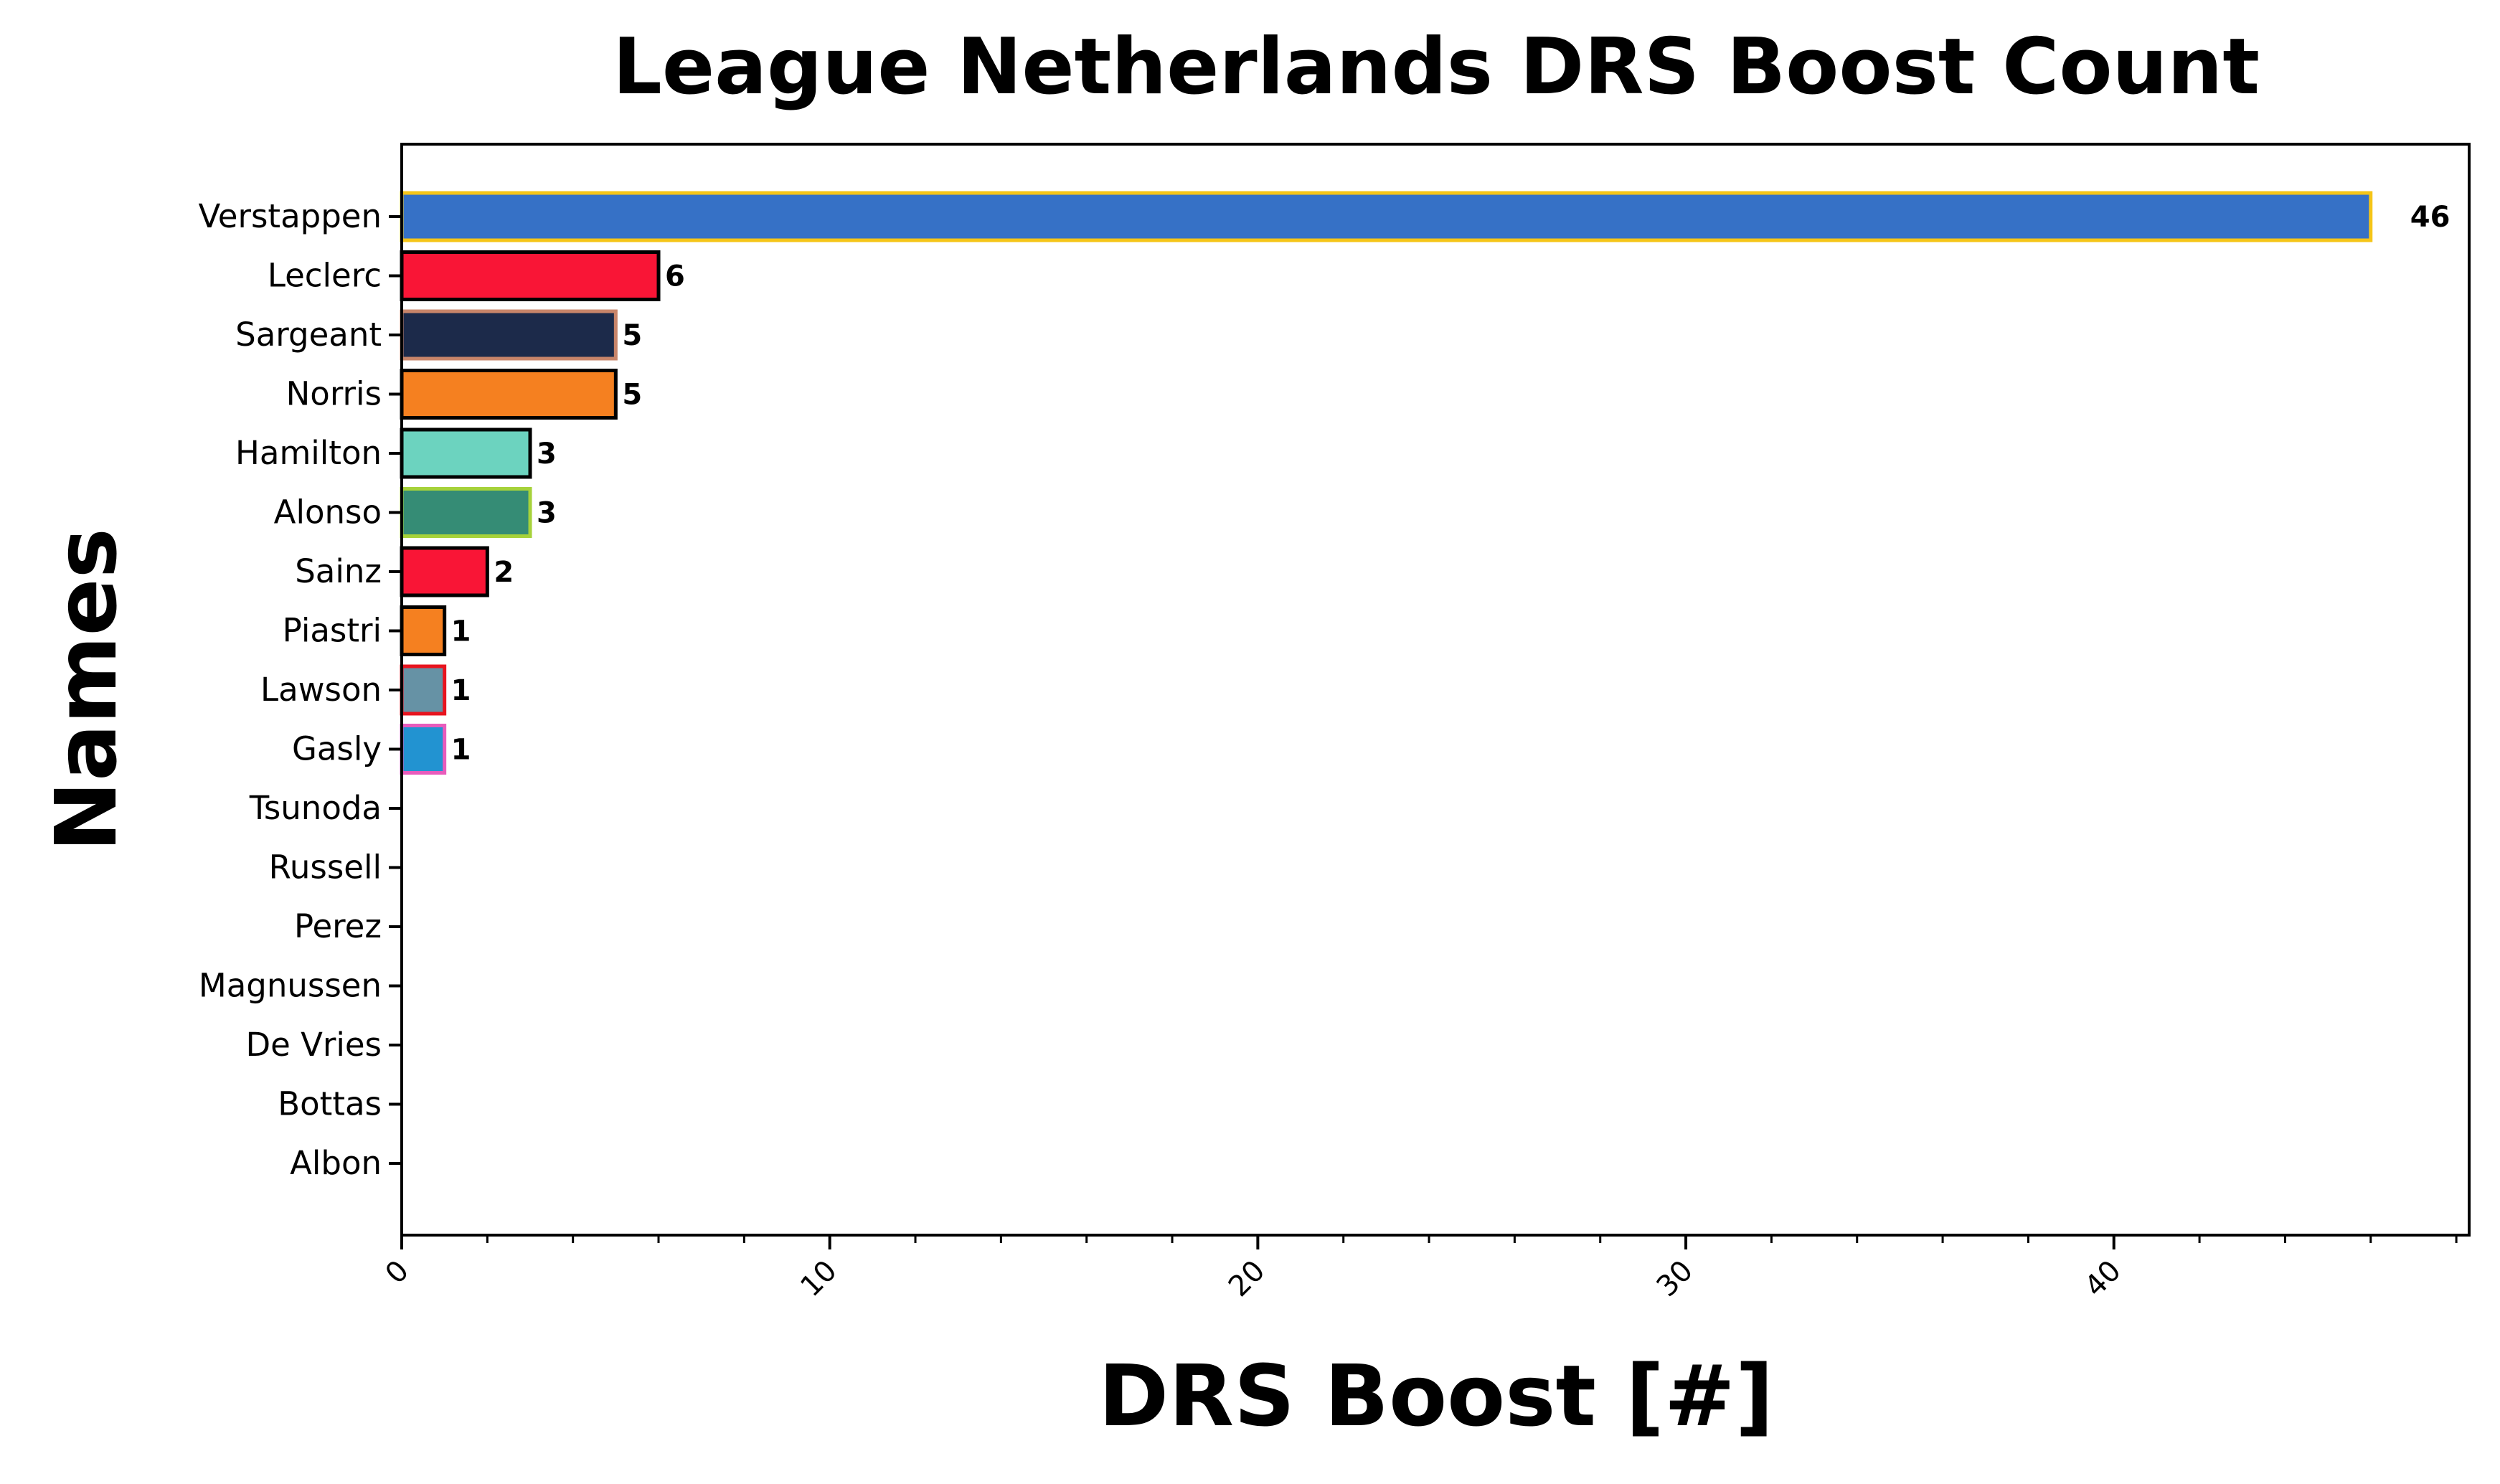 The height and width of the screenshot is (1484, 2500). What do you see at coordinates (290, 986) in the screenshot?
I see `y-tick-label: Magnussen` at bounding box center [290, 986].